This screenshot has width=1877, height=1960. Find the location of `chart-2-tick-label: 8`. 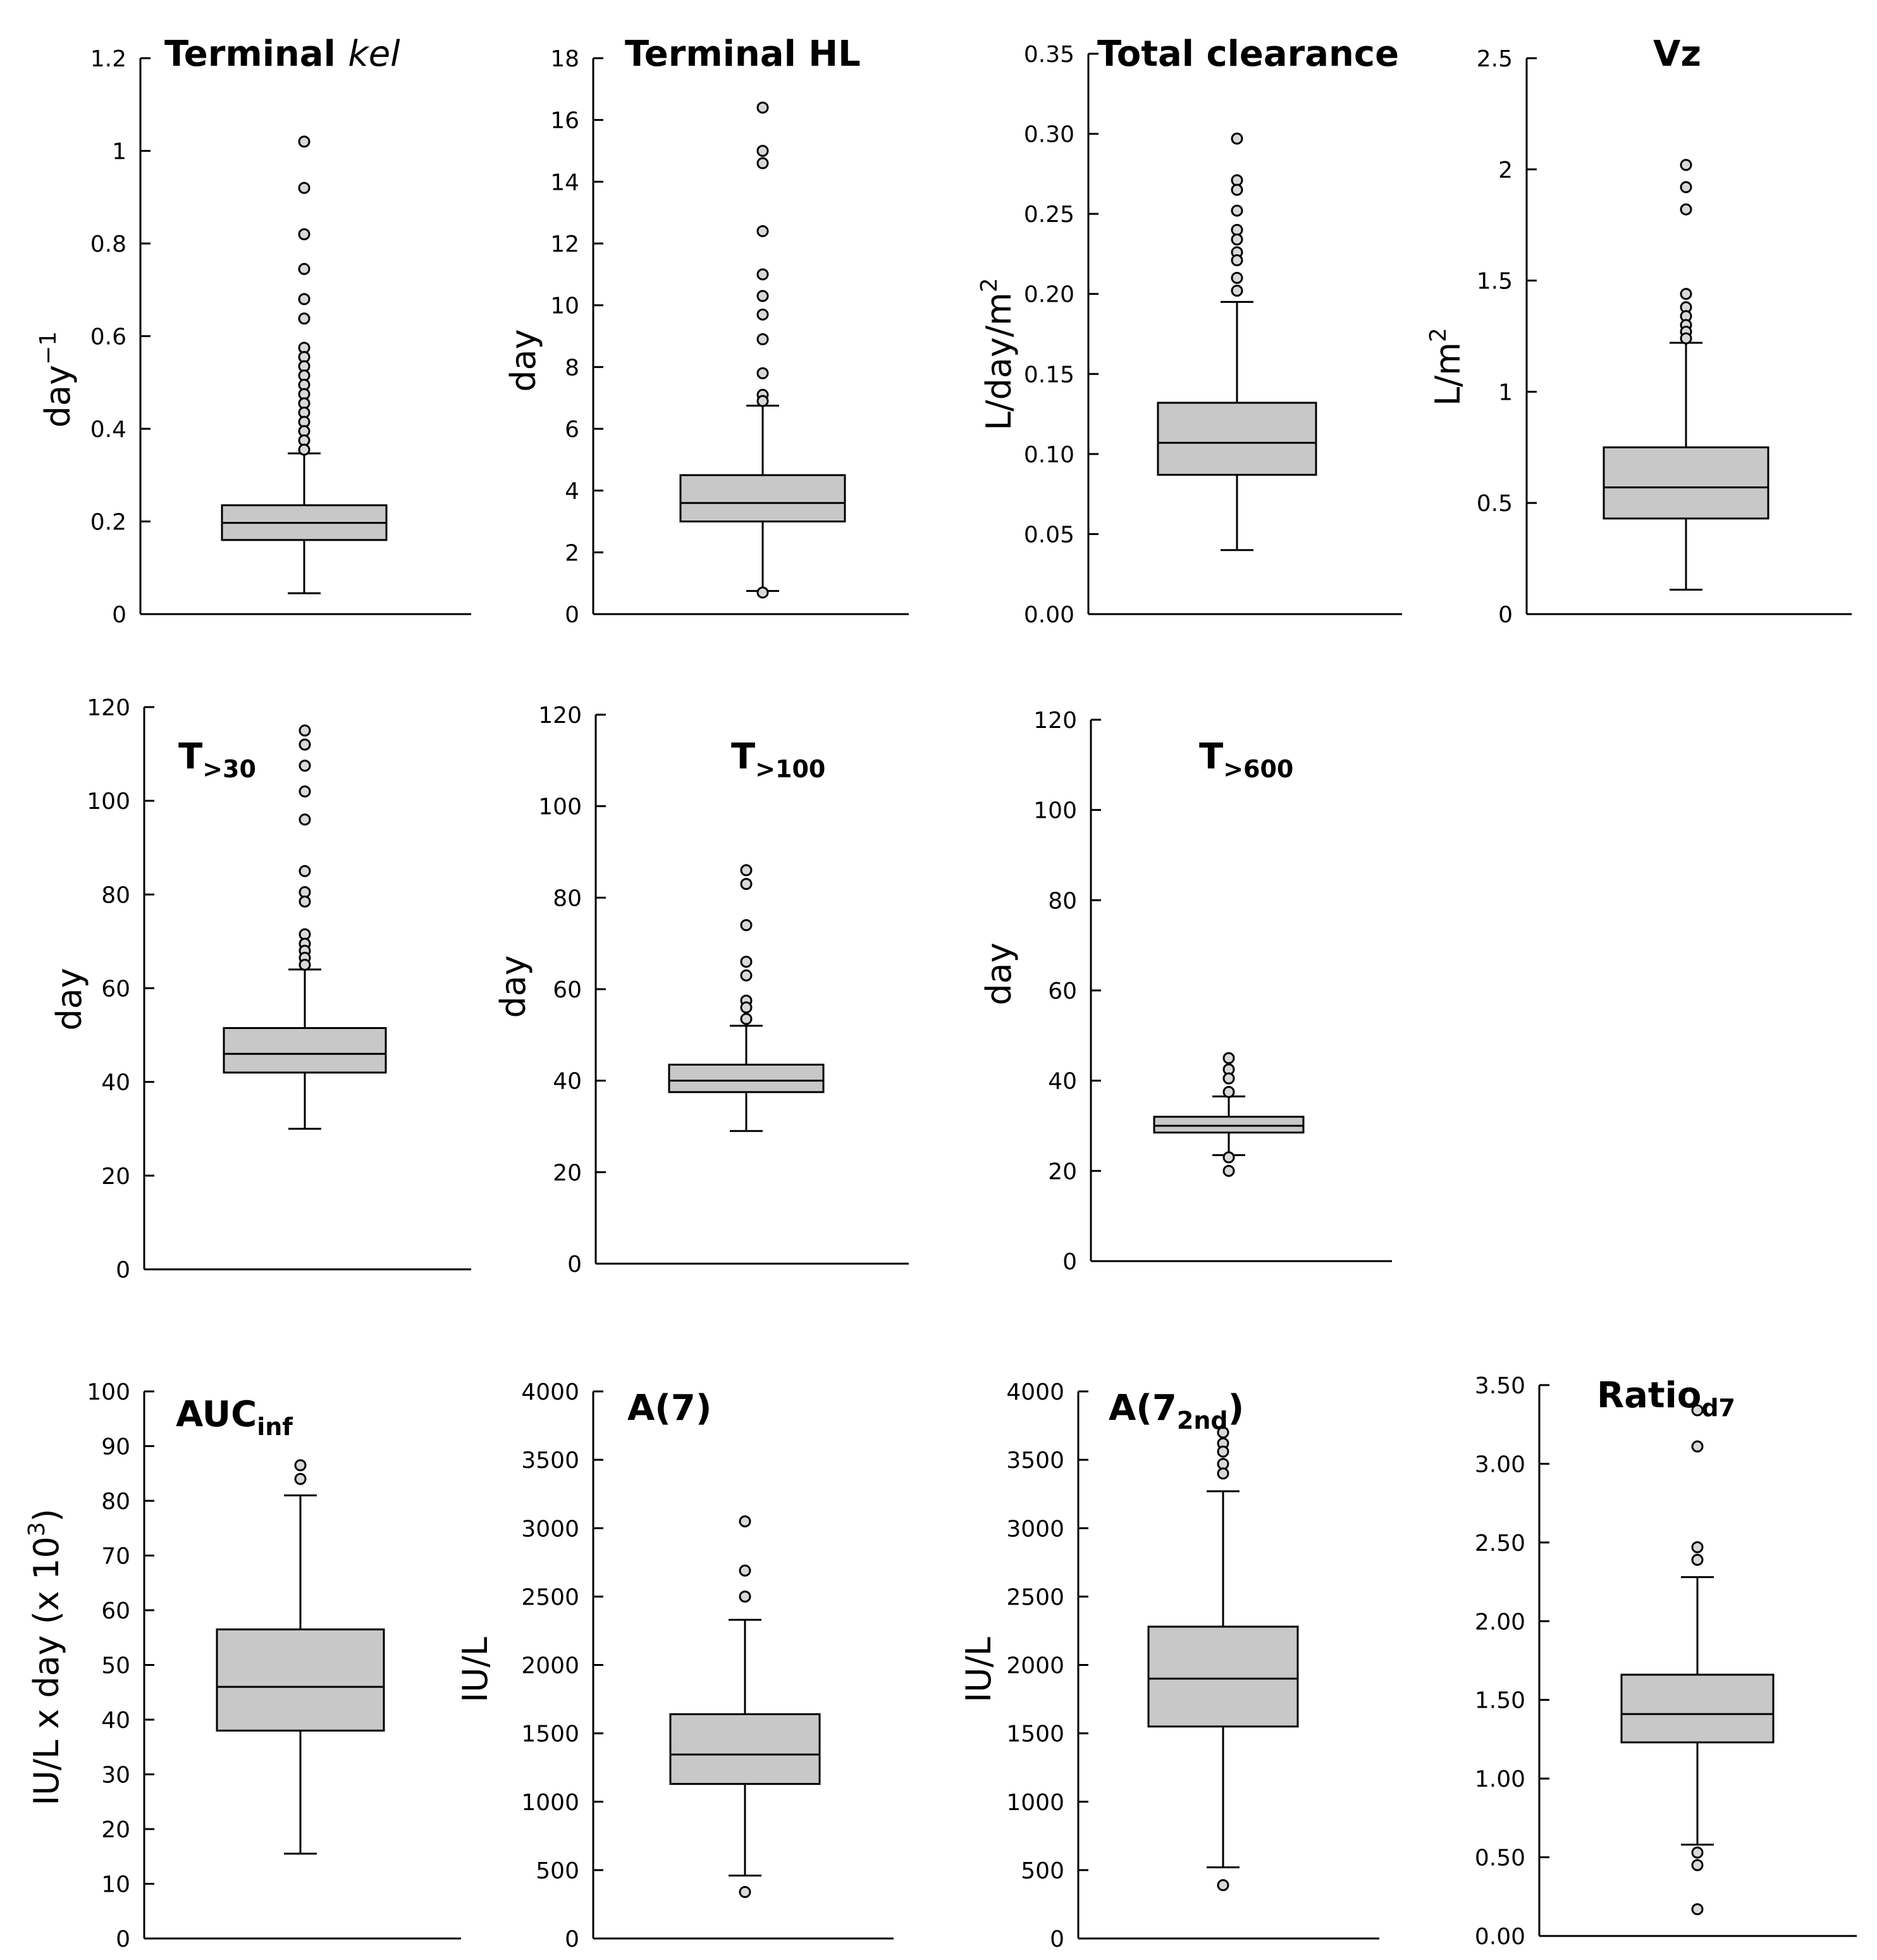

chart-2-tick-label: 8 is located at coordinates (572, 368).